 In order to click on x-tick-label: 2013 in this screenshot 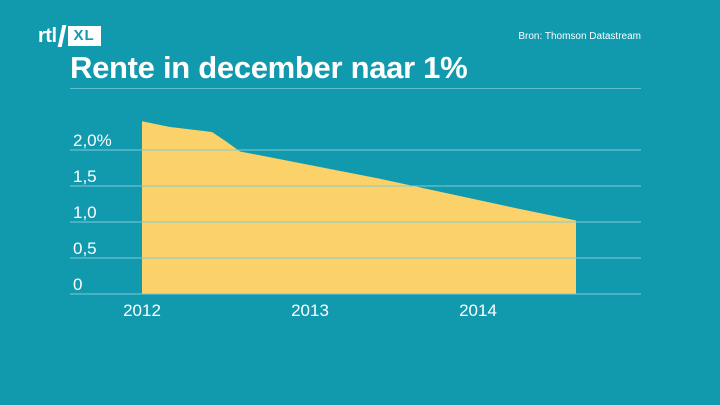, I will do `click(310, 310)`.